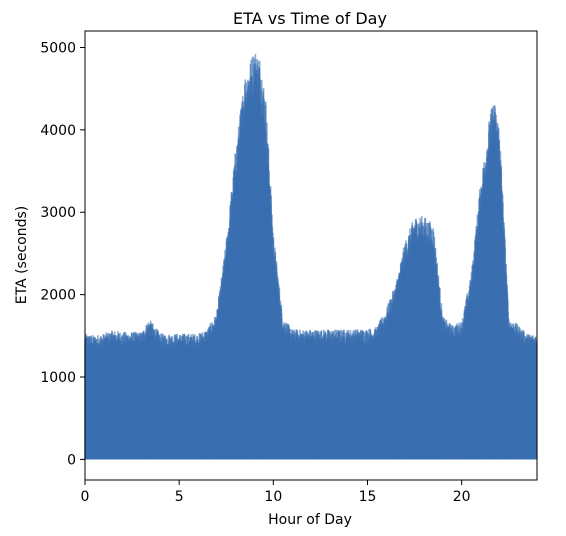 This screenshot has width=566, height=536. Describe the element at coordinates (62, 254) in the screenshot. I see `y-axis: 0 1000 2000 3000 4000 5000` at that location.